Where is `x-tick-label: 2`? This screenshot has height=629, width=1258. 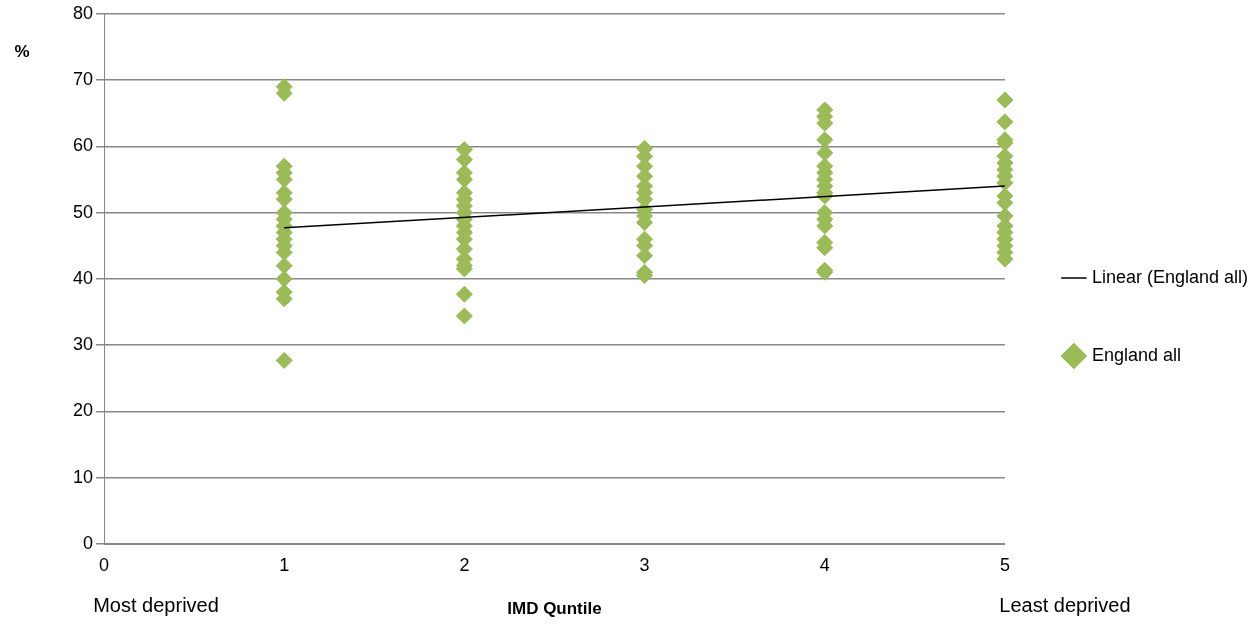
x-tick-label: 2 is located at coordinates (464, 564).